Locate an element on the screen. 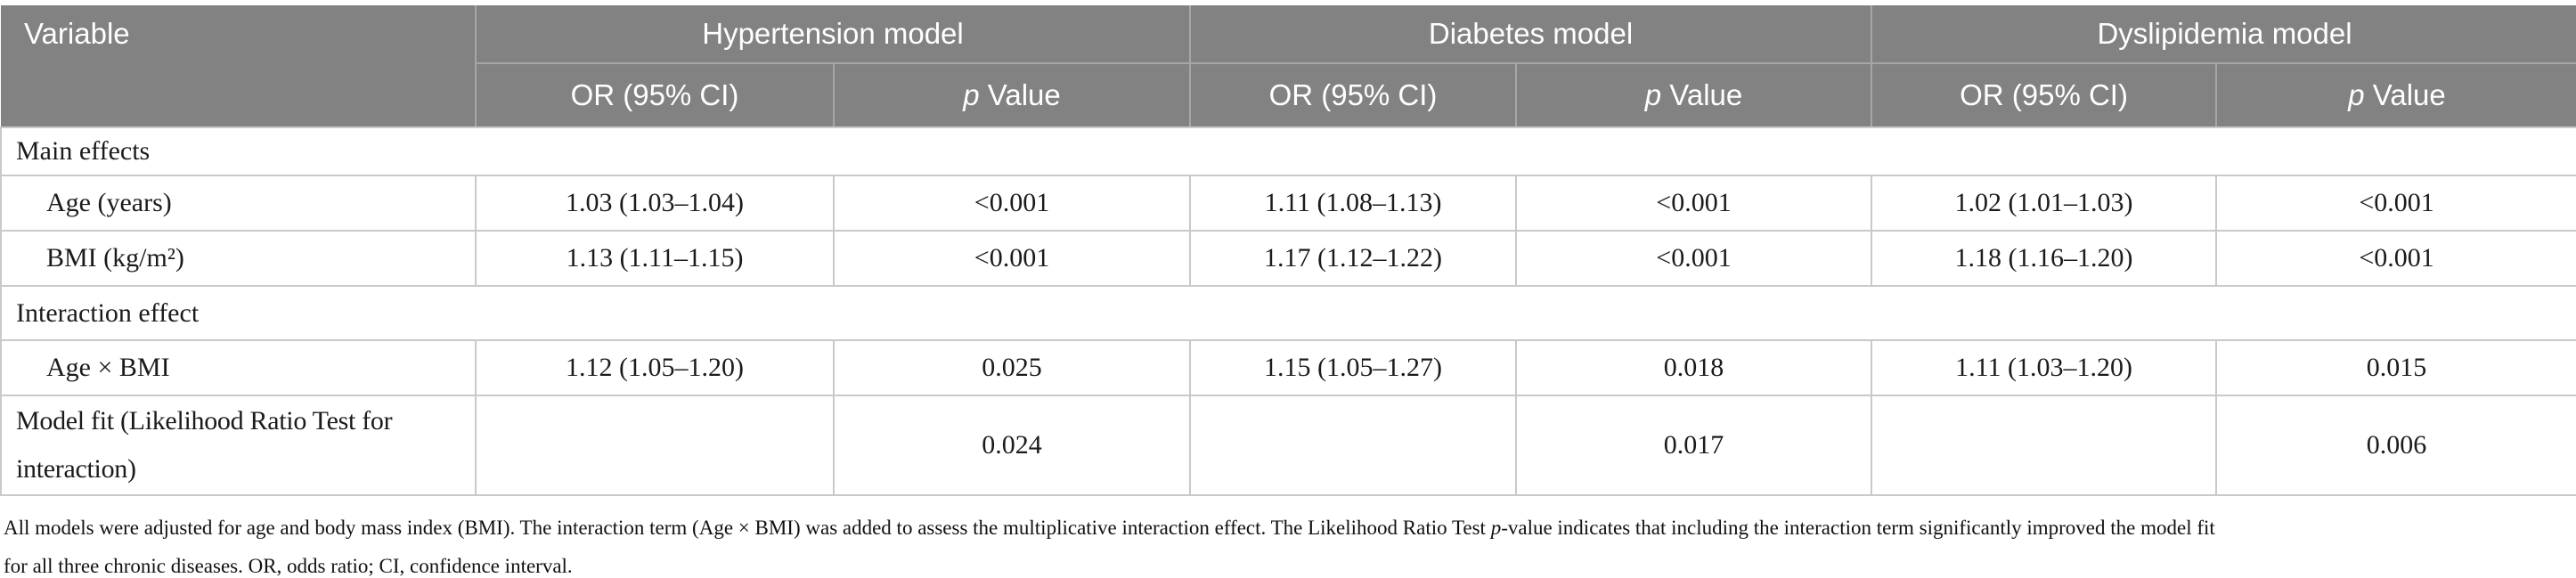  row-label: BMI (kg/m²) is located at coordinates (238, 258).